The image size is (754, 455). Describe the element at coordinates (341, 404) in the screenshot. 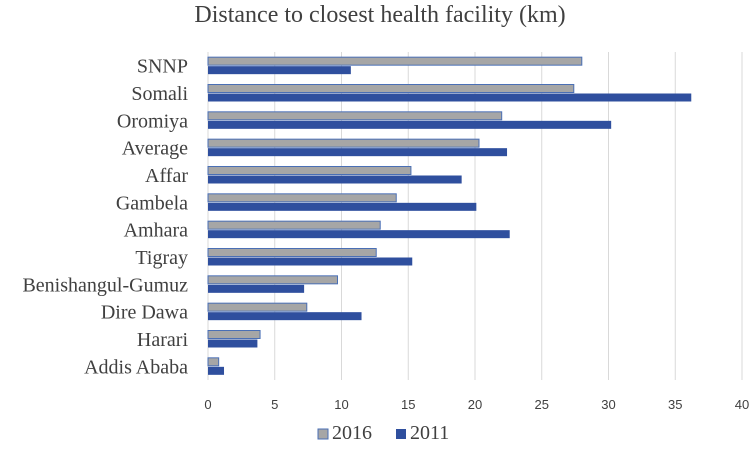

I see `x-tick-label: 10` at that location.